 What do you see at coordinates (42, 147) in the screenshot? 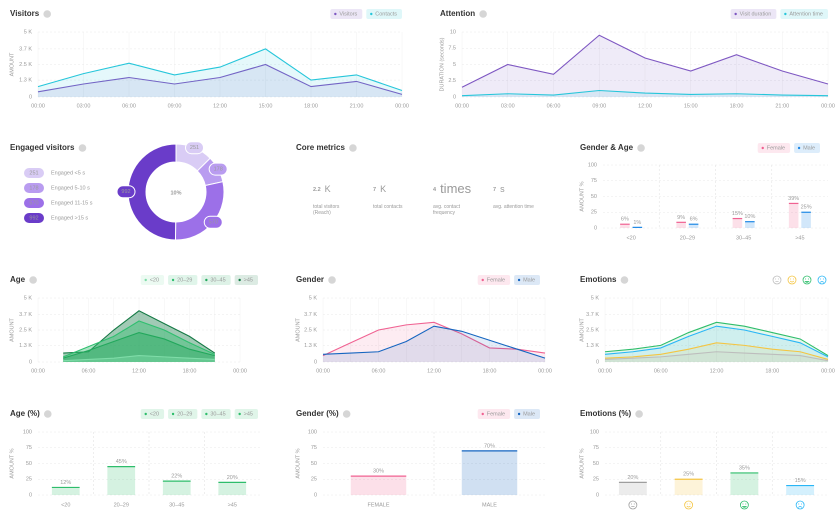
I see `panel-title: Engaged visitors` at bounding box center [42, 147].